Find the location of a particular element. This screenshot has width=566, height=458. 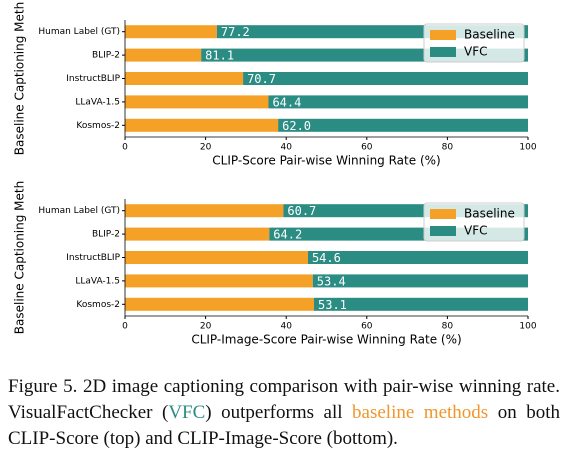

value-label: 53.4 is located at coordinates (331, 281).